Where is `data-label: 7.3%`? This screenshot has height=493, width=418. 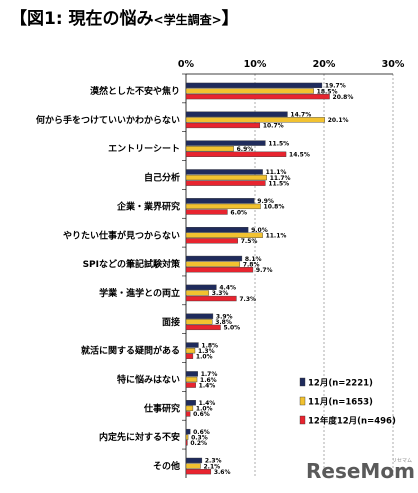 data-label: 7.3% is located at coordinates (247, 299).